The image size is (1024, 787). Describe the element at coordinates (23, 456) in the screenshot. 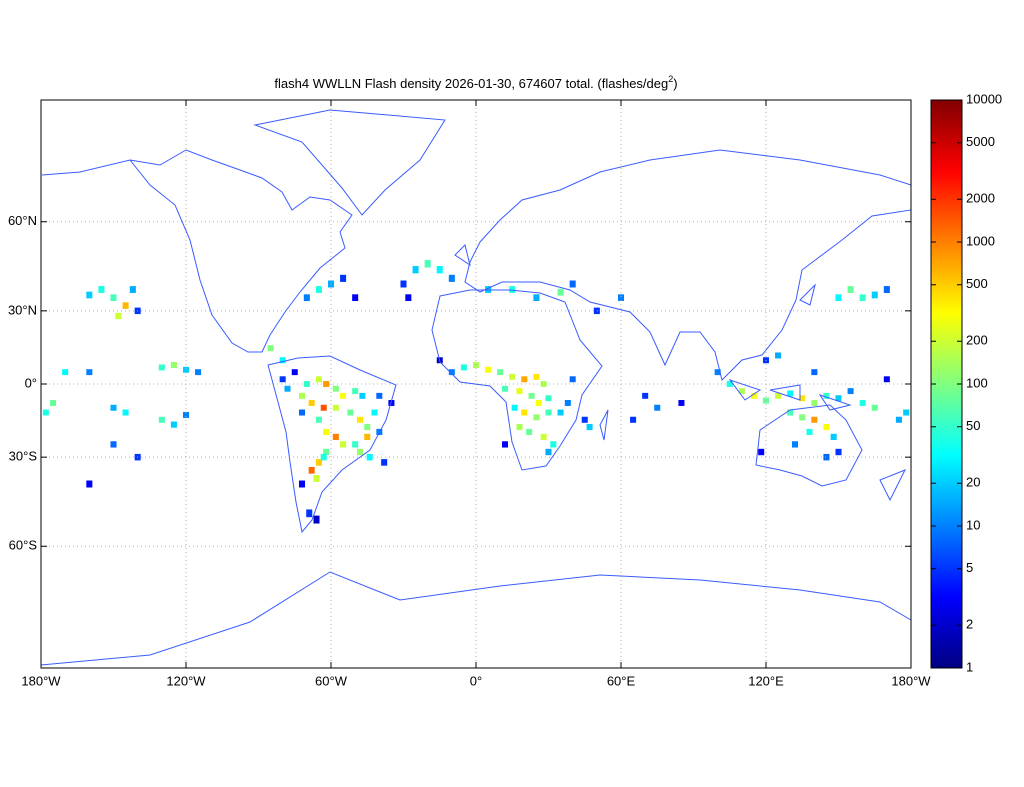

I see `y-tick-label: 30°S` at that location.